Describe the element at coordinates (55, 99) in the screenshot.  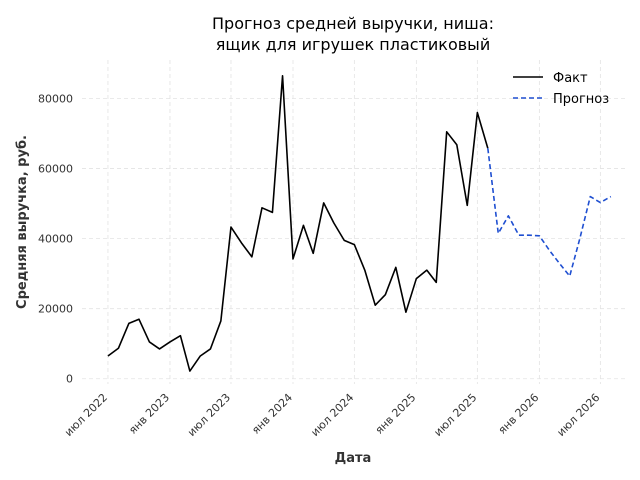
I see `y-tick-label: 80000` at that location.